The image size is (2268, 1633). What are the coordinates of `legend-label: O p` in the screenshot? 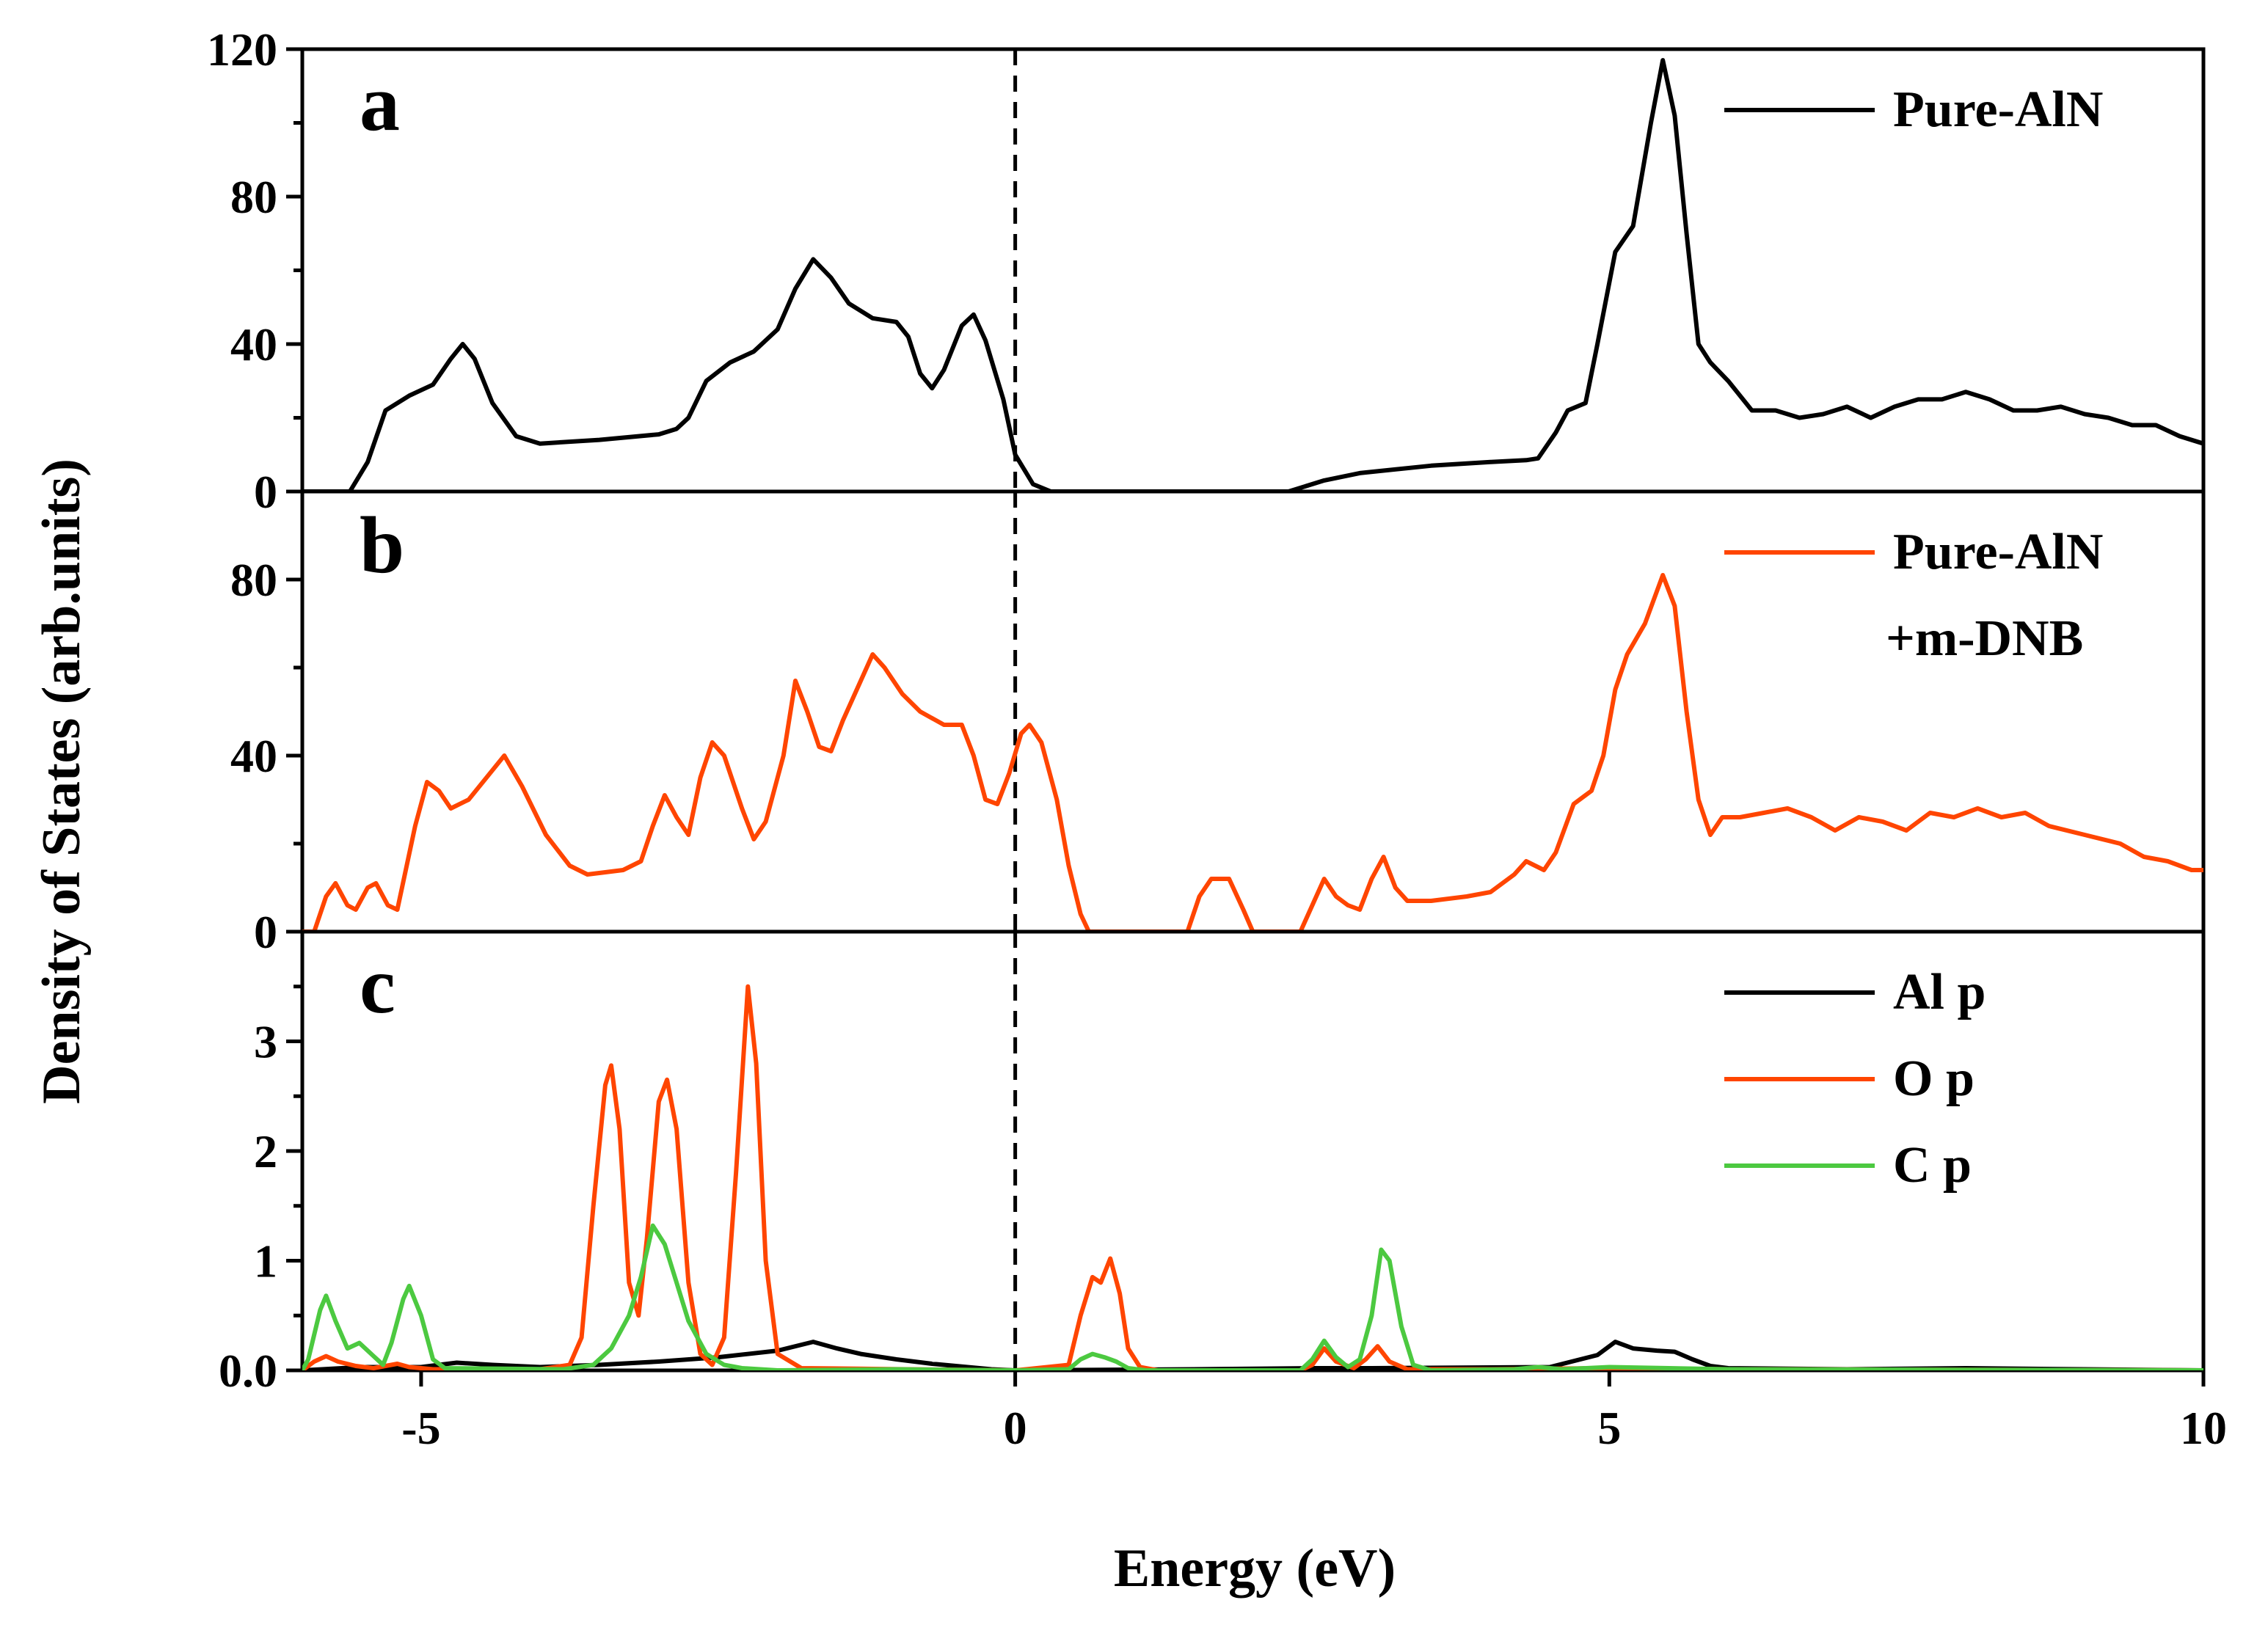 It's located at (1934, 1079).